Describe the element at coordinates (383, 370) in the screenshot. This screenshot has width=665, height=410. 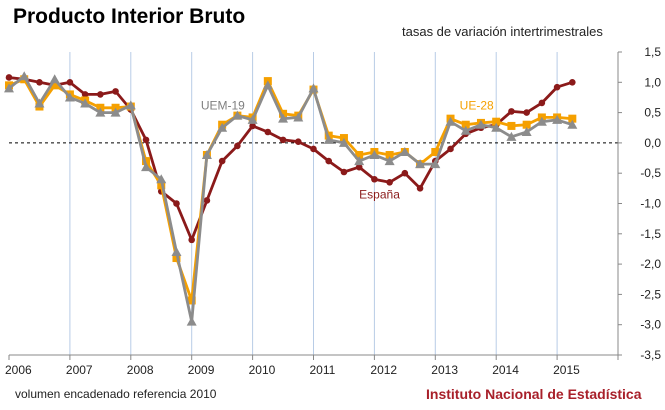
I see `x-tick-label: 2012` at that location.